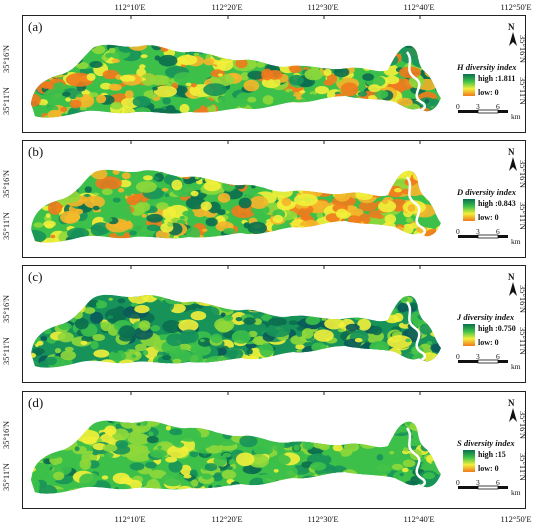 Image resolution: width=550 pixels, height=528 pixels. I want to click on panel-label: (b), so click(36, 151).